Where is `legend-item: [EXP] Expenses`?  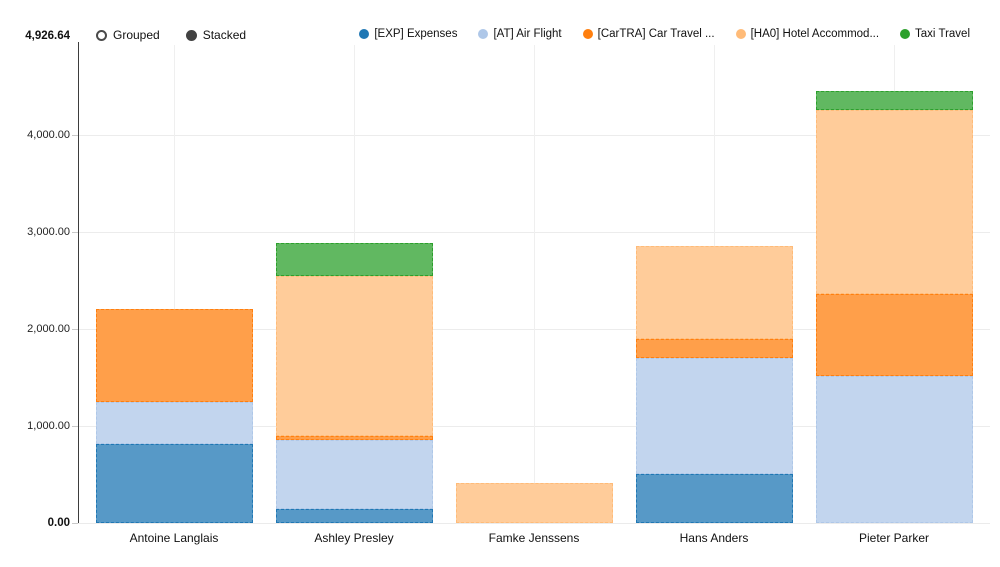
legend-item: [EXP] Expenses is located at coordinates (408, 34).